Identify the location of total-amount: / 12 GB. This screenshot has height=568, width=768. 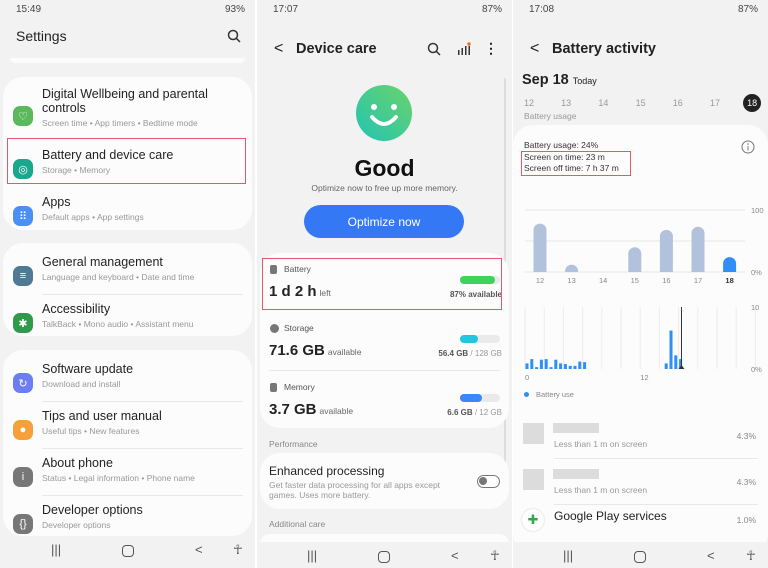
(487, 412).